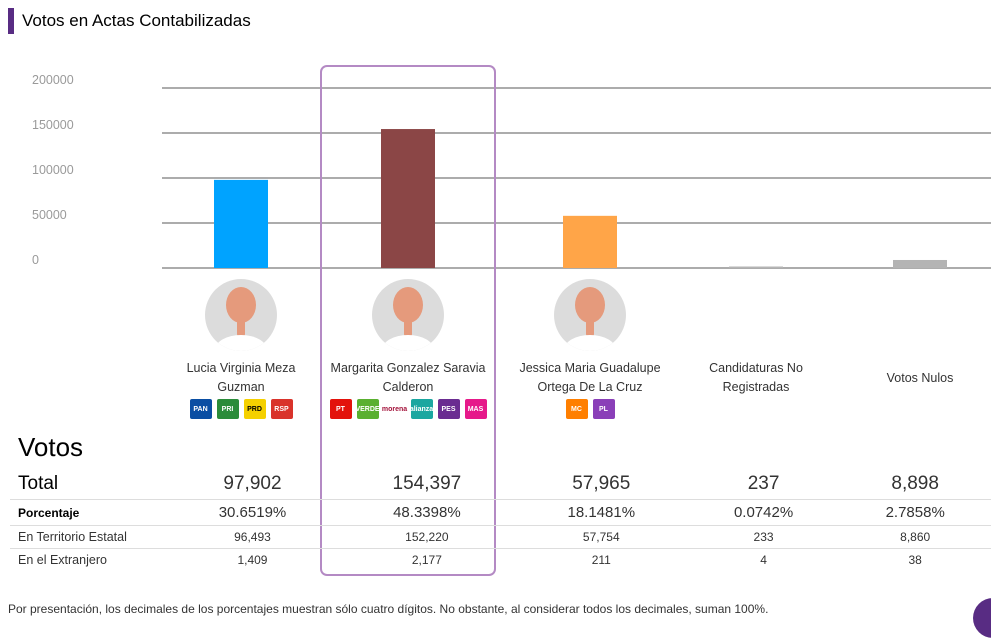 This screenshot has width=991, height=638. I want to click on row-label: Porcentaje, so click(49, 512).